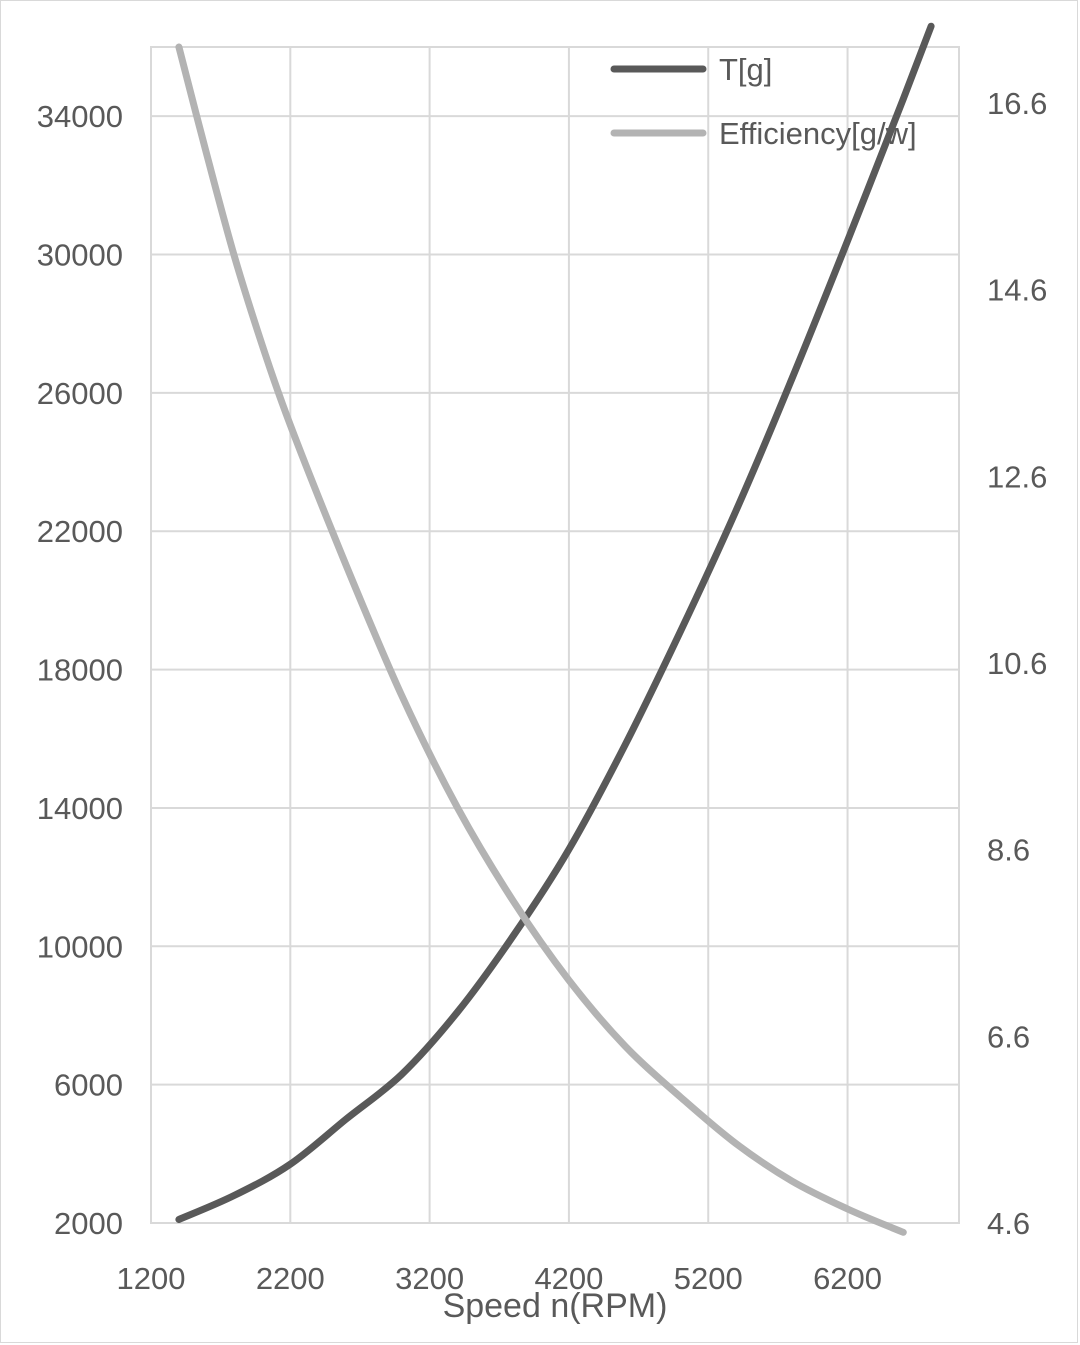  I want to click on y-tick-label: 14000, so click(80, 808).